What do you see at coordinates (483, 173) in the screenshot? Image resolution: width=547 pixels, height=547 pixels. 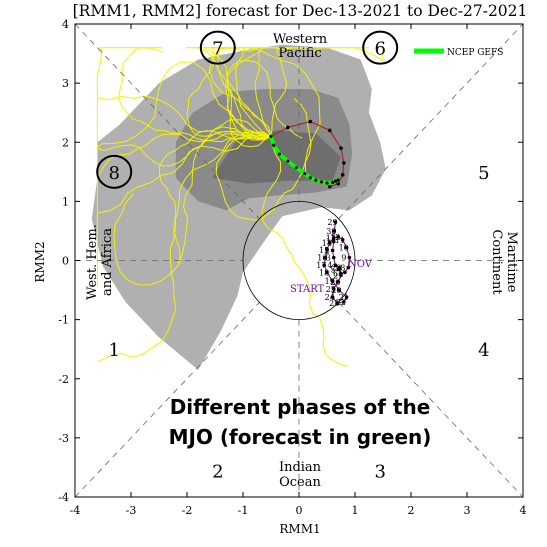 I see `phase-number-5: 5` at bounding box center [483, 173].